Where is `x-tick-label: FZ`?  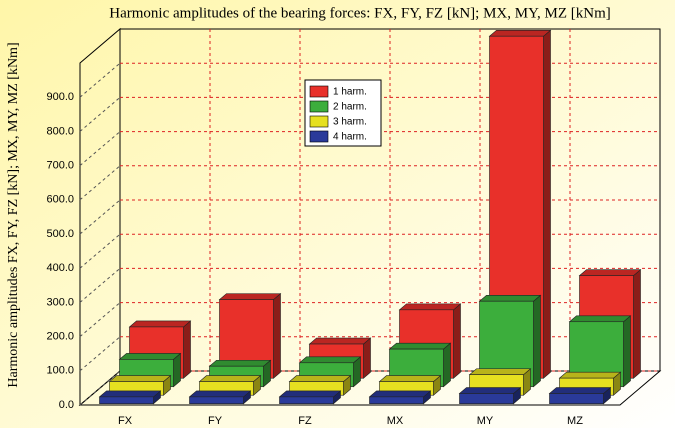
x-tick-label: FZ is located at coordinates (305, 421).